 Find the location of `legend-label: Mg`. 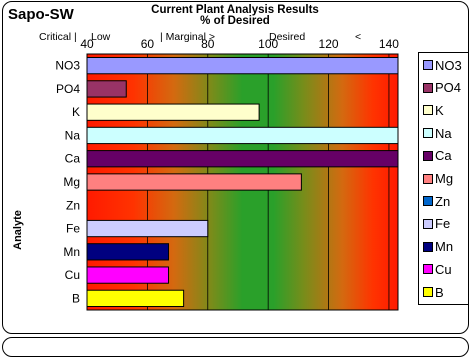

legend-label: Mg is located at coordinates (444, 178).